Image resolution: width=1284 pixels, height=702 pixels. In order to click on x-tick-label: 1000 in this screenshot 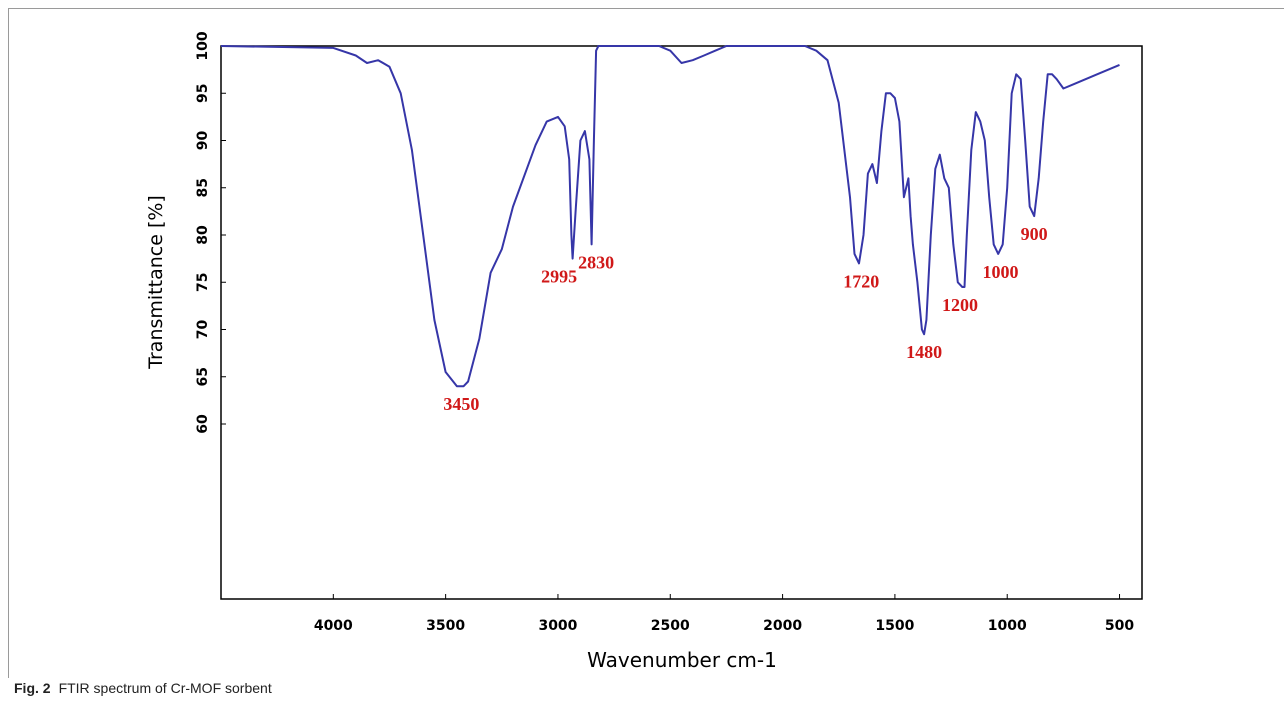, I will do `click(1007, 626)`.